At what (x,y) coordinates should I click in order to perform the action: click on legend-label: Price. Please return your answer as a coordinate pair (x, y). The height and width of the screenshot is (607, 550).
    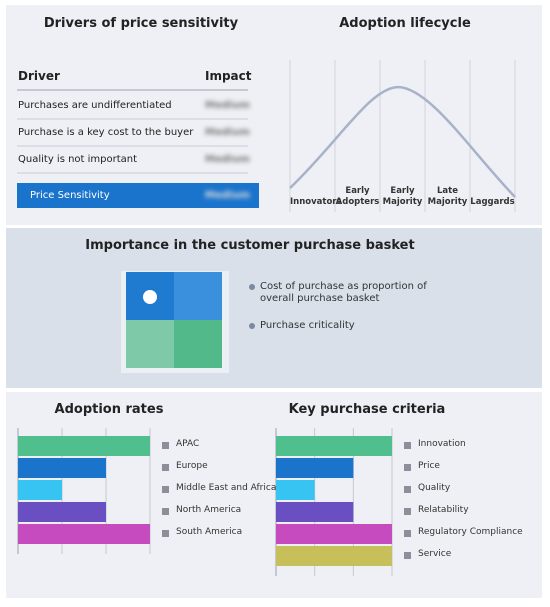
    Looking at the image, I should click on (429, 466).